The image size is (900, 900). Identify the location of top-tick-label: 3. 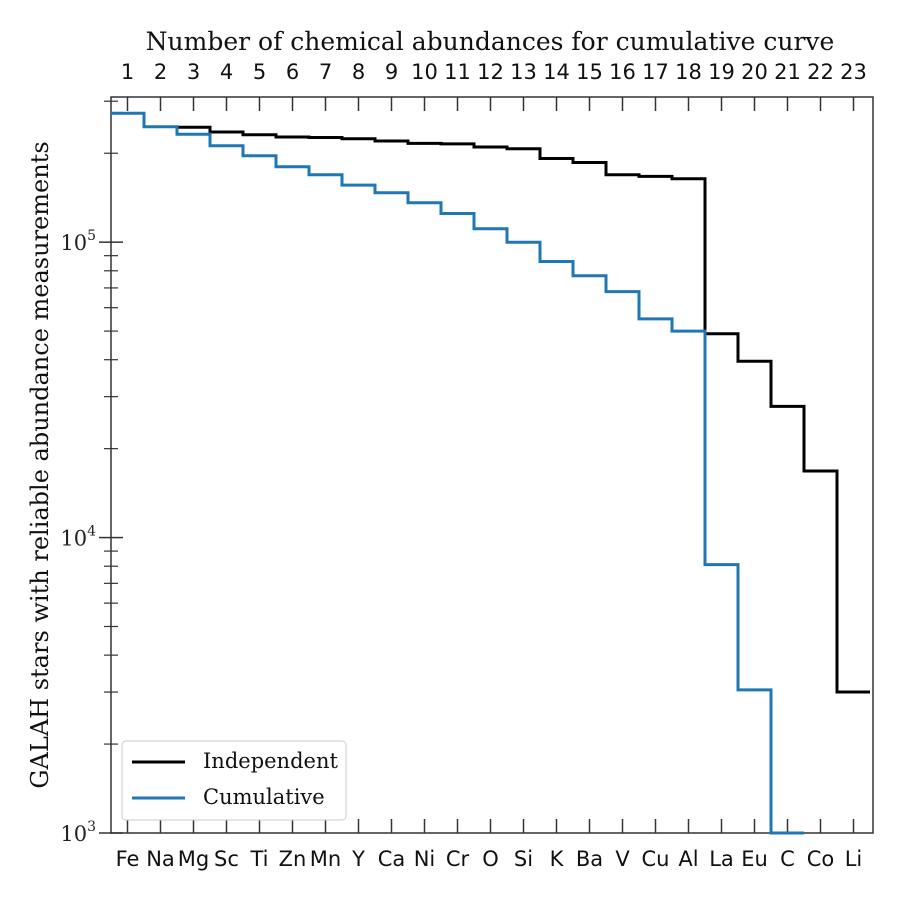
(193, 72).